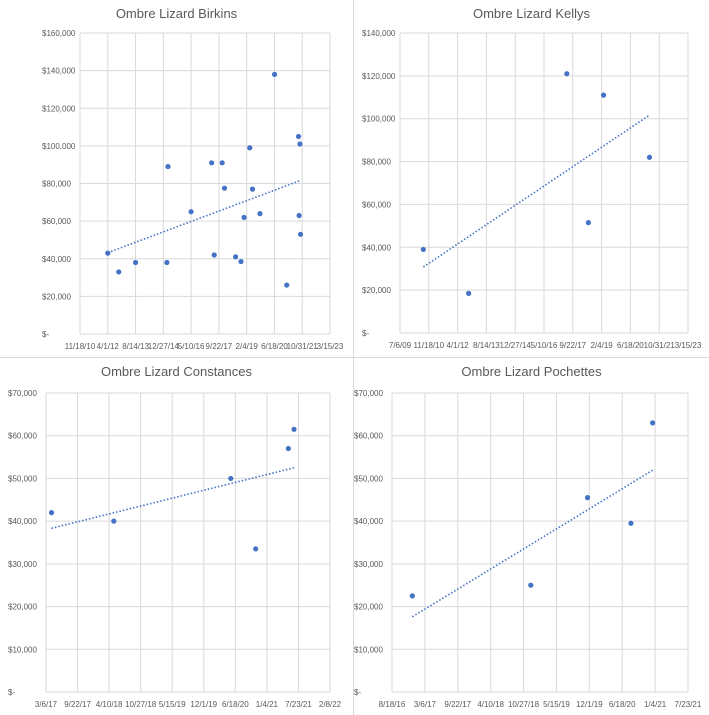 The width and height of the screenshot is (709, 715). Describe the element at coordinates (524, 704) in the screenshot. I see `x-tick-label: 10/27/18` at that location.